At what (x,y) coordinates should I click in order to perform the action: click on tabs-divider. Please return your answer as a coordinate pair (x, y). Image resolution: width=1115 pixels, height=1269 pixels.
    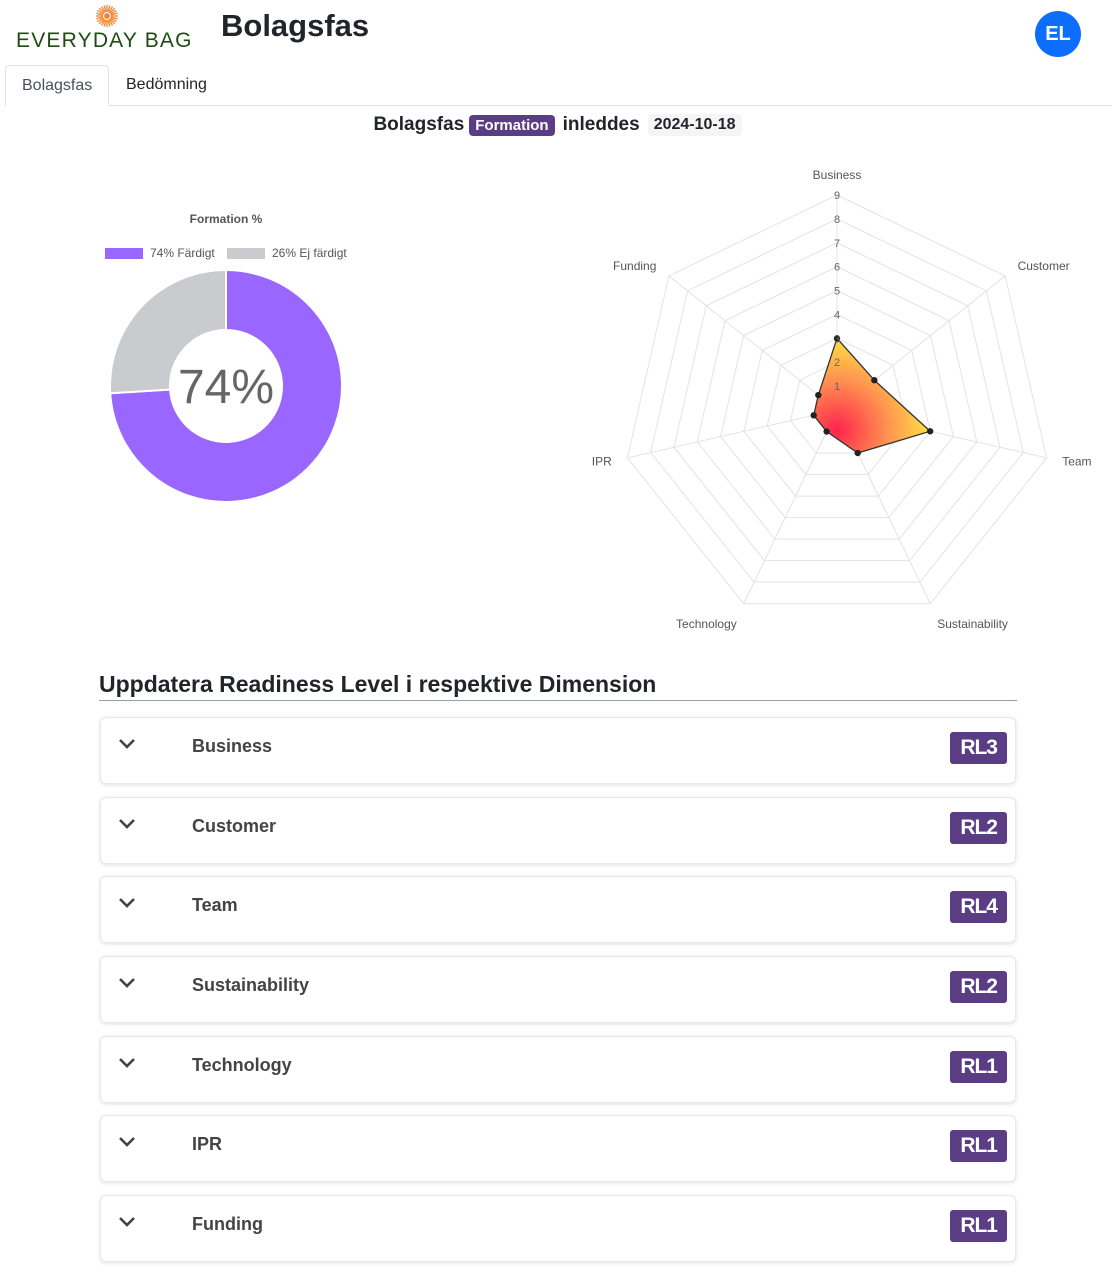
    Looking at the image, I should click on (558, 105).